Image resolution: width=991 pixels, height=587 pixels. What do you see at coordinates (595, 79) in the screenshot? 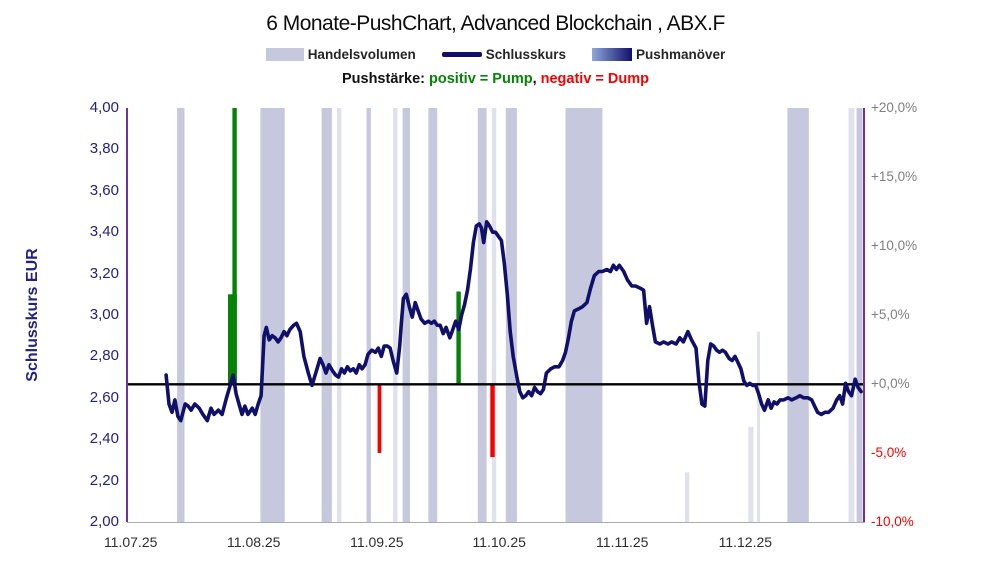
I see `subtitle-dump: negativ = Dump` at bounding box center [595, 79].